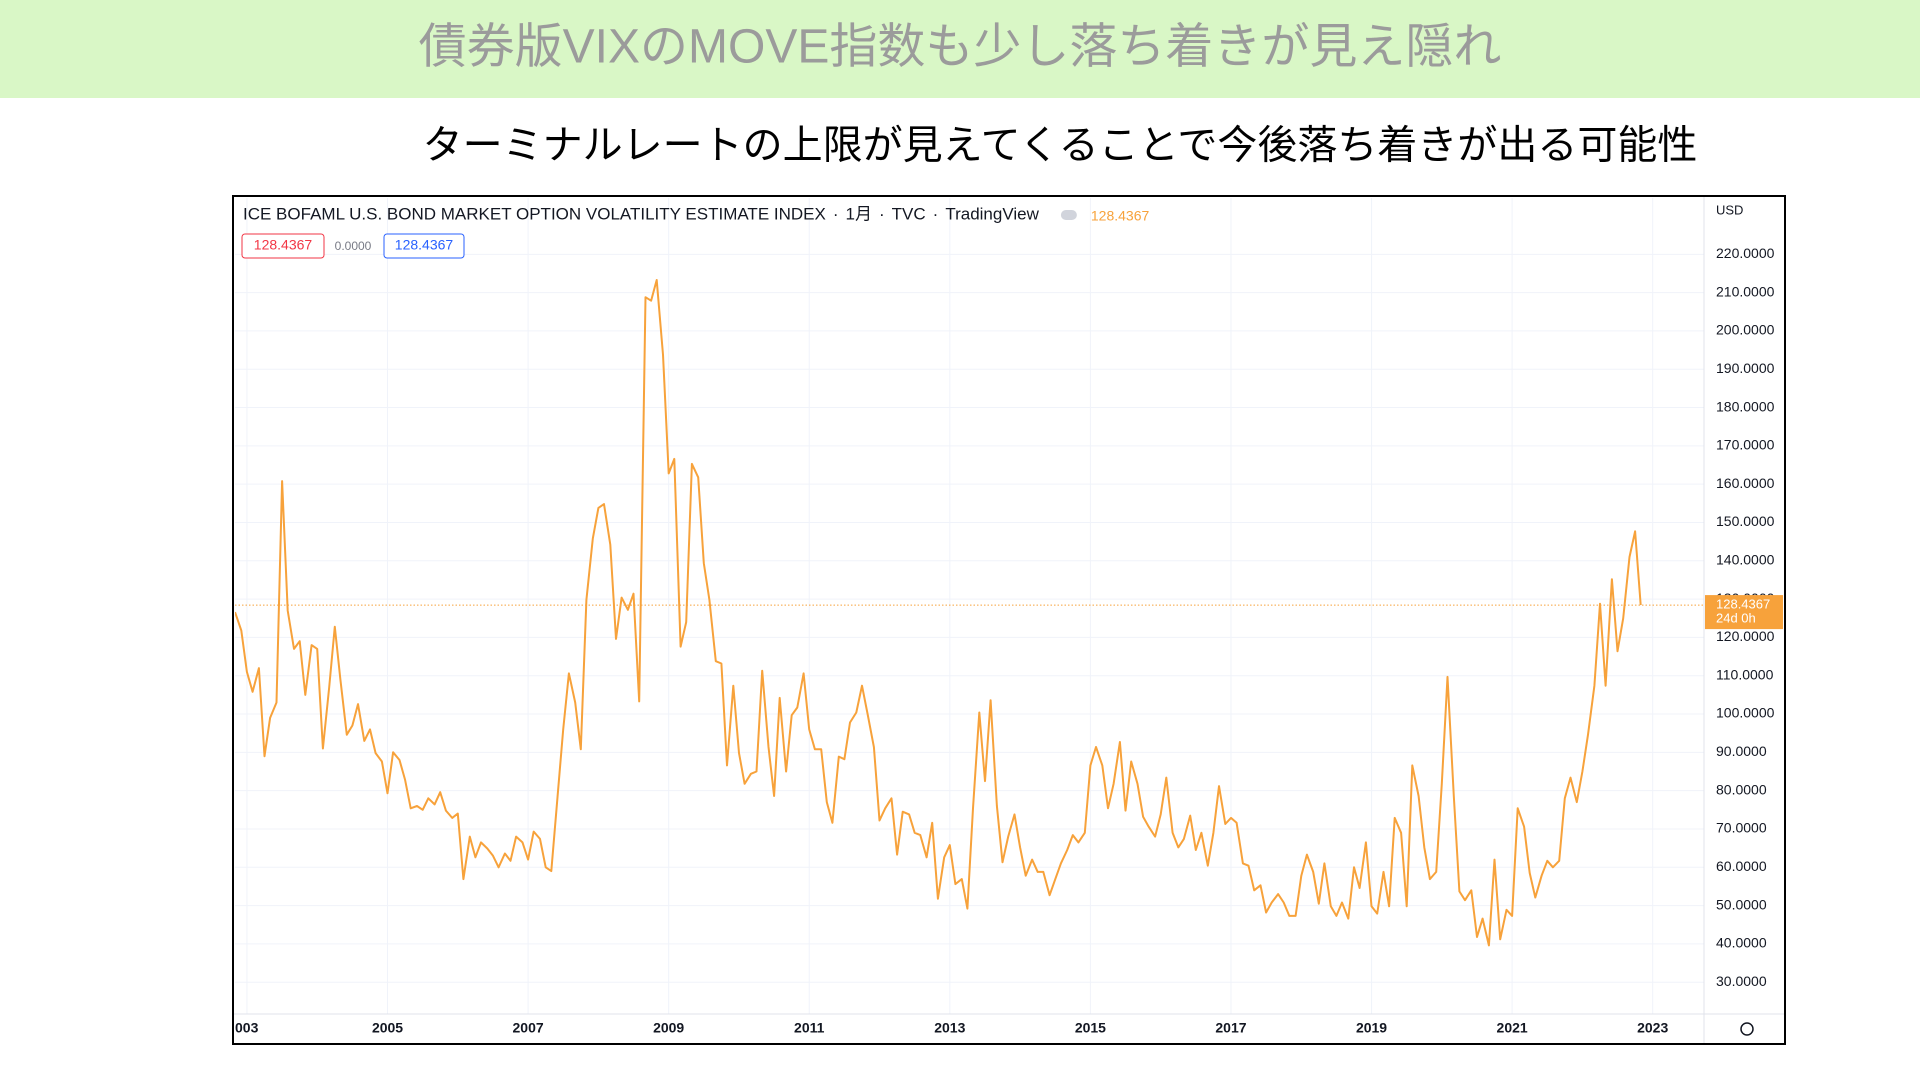 This screenshot has height=1080, width=1920. What do you see at coordinates (1652, 1028) in the screenshot?
I see `x-tick-label: 2023` at bounding box center [1652, 1028].